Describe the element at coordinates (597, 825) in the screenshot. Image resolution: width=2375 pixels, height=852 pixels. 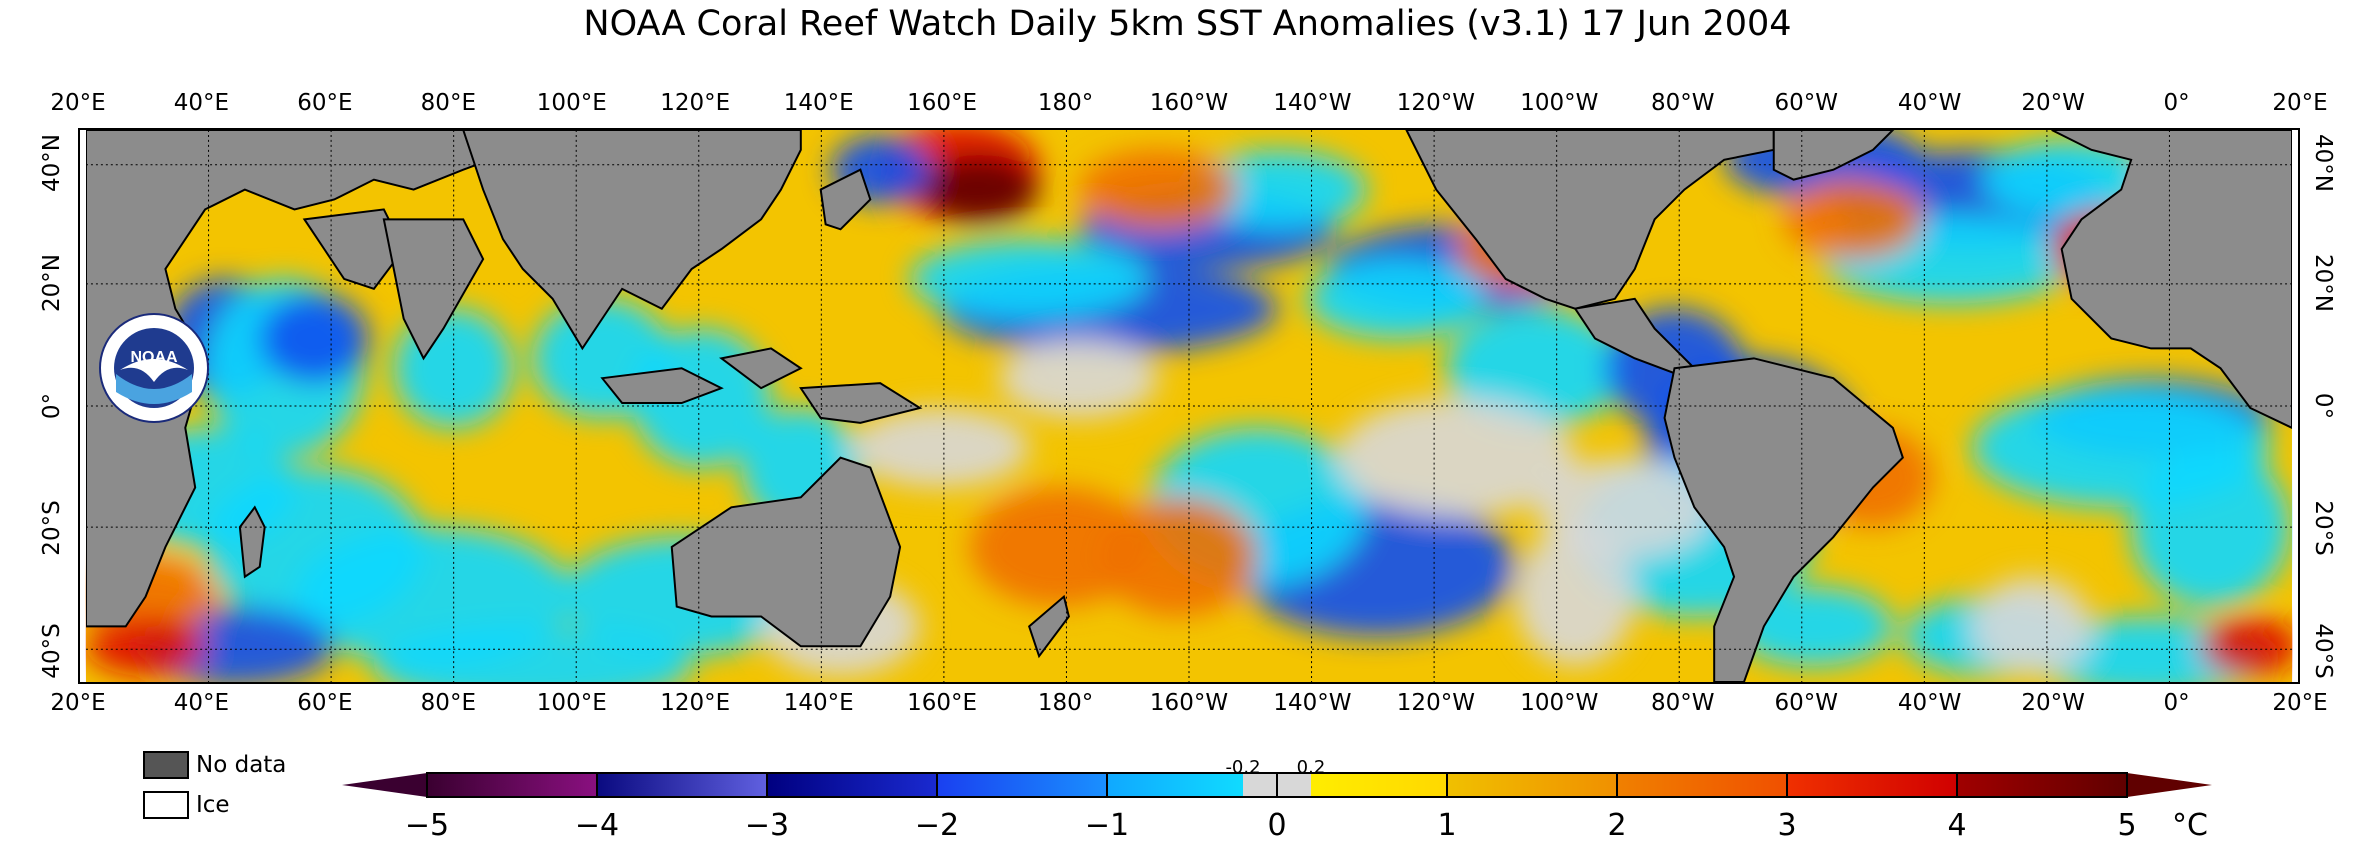
I see `colorbar-tick-label: −4` at that location.